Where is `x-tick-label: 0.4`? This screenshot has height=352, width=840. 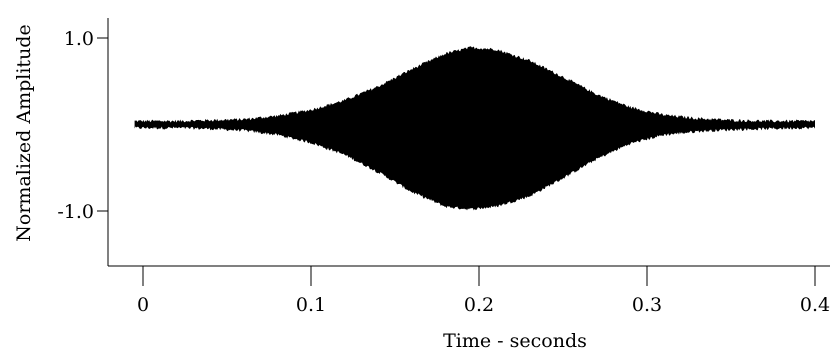 x-tick-label: 0.4 is located at coordinates (815, 305).